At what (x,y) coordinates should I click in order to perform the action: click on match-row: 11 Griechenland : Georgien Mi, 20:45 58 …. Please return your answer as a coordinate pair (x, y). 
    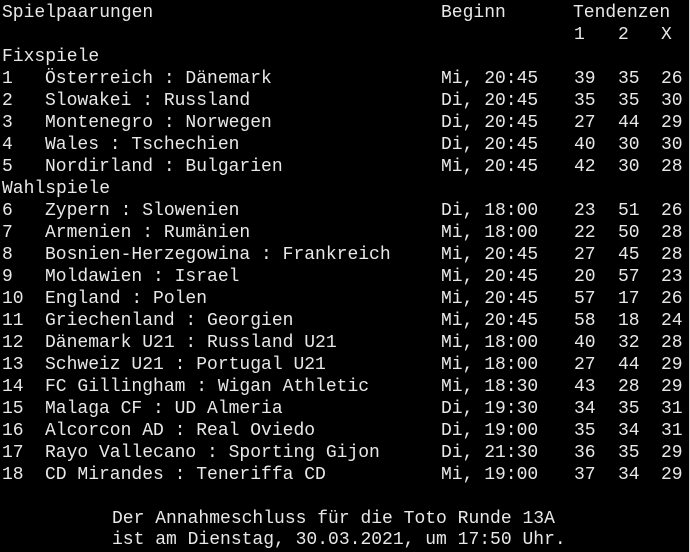
    Looking at the image, I should click on (345, 321).